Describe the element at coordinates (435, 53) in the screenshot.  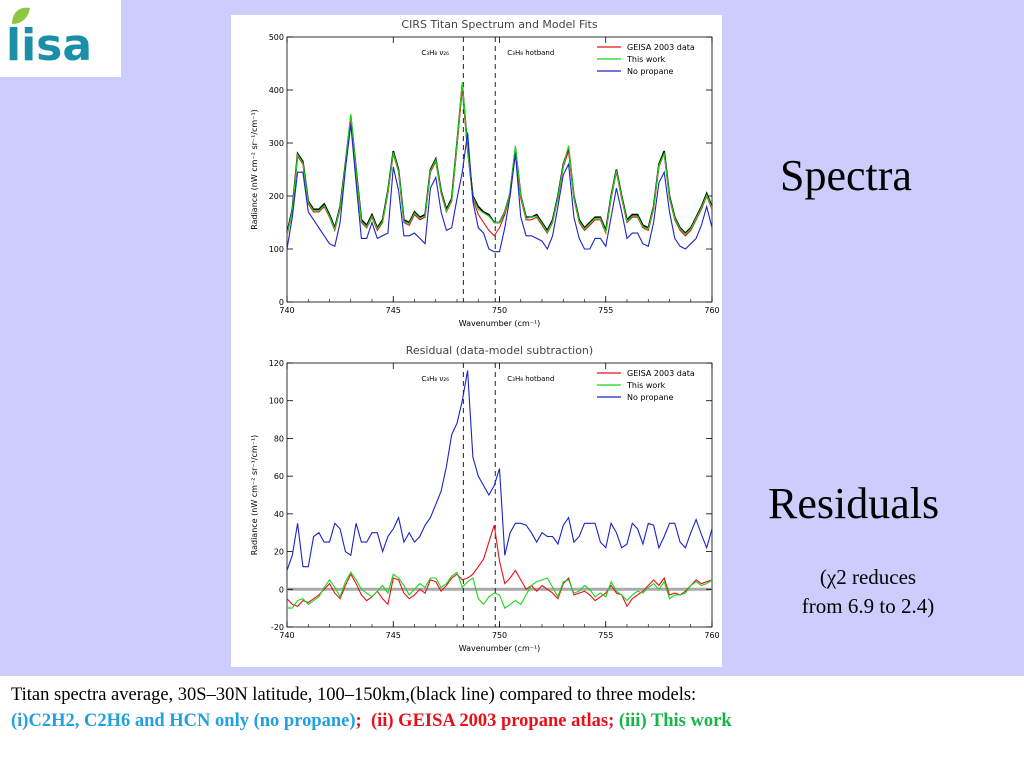
I see `panel1-annotation-label: C₃H₈ ν₂₆` at that location.